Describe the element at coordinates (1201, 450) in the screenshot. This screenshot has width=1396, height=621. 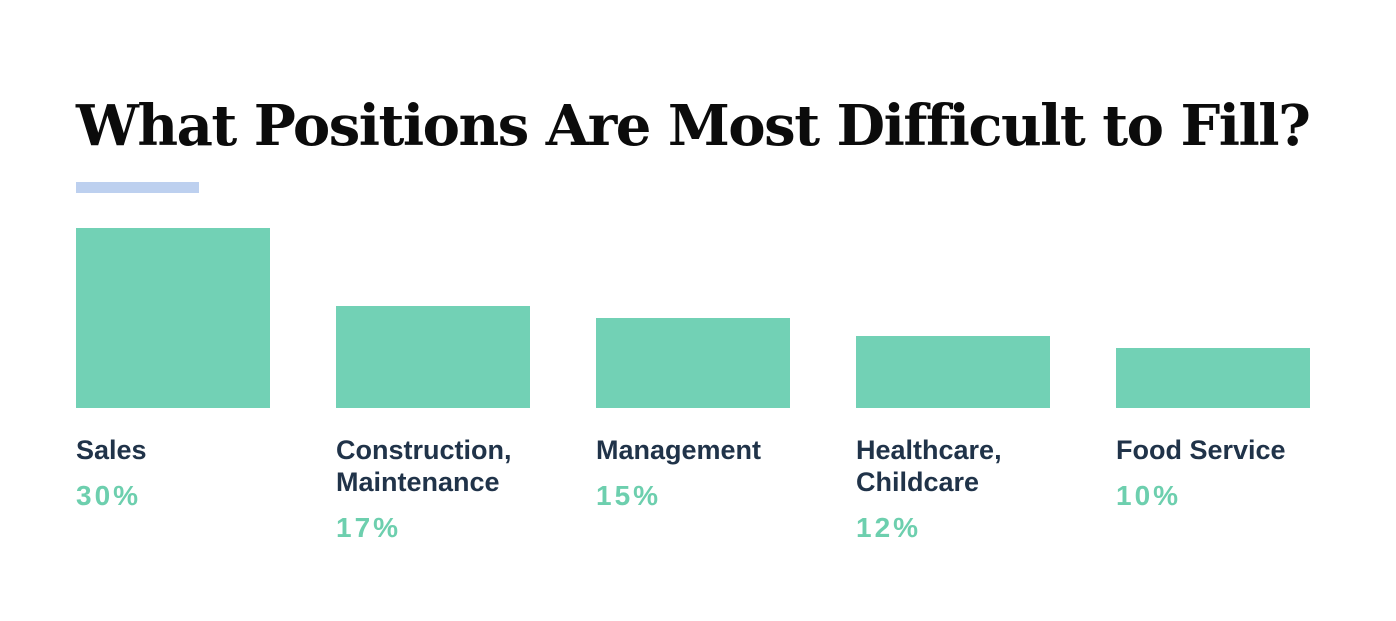
I see `category-label: Food Service` at that location.